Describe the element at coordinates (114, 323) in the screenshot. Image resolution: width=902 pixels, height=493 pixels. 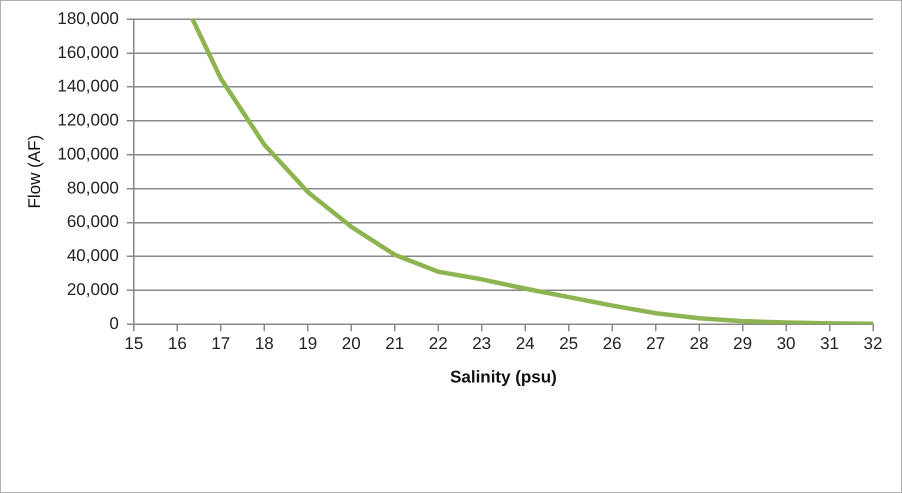
I see `y-tick-label: 0` at that location.